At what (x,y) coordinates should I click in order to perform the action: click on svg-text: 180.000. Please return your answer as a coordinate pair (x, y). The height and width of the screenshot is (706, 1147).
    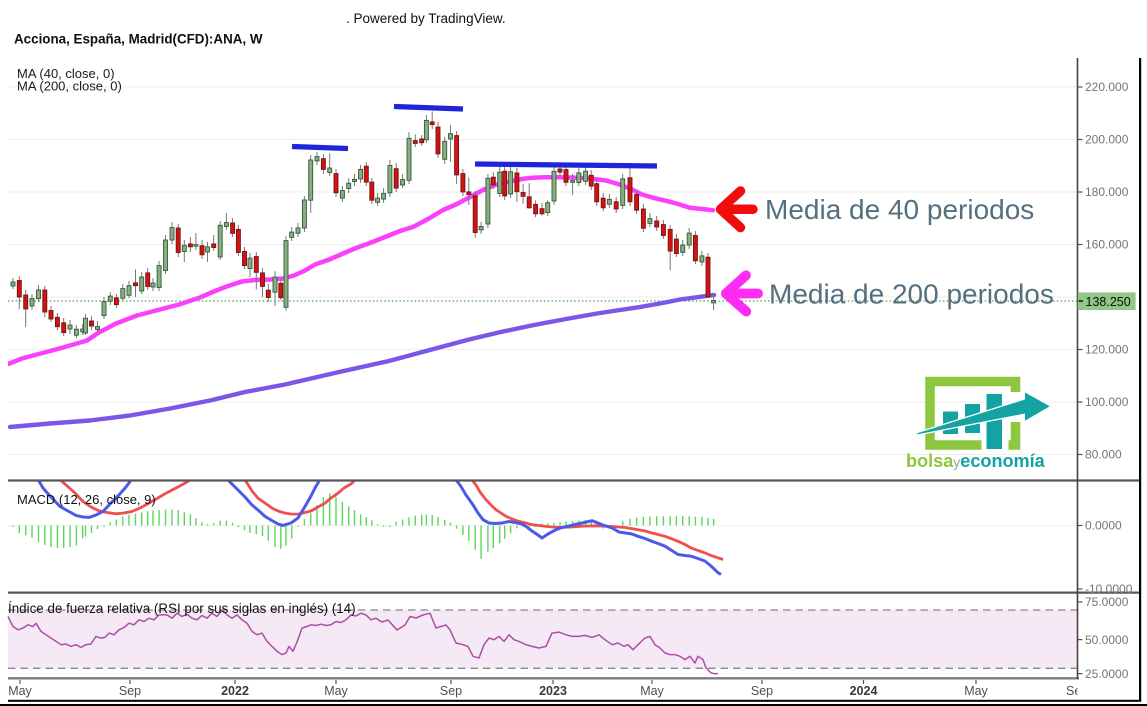
    Looking at the image, I should click on (1107, 192).